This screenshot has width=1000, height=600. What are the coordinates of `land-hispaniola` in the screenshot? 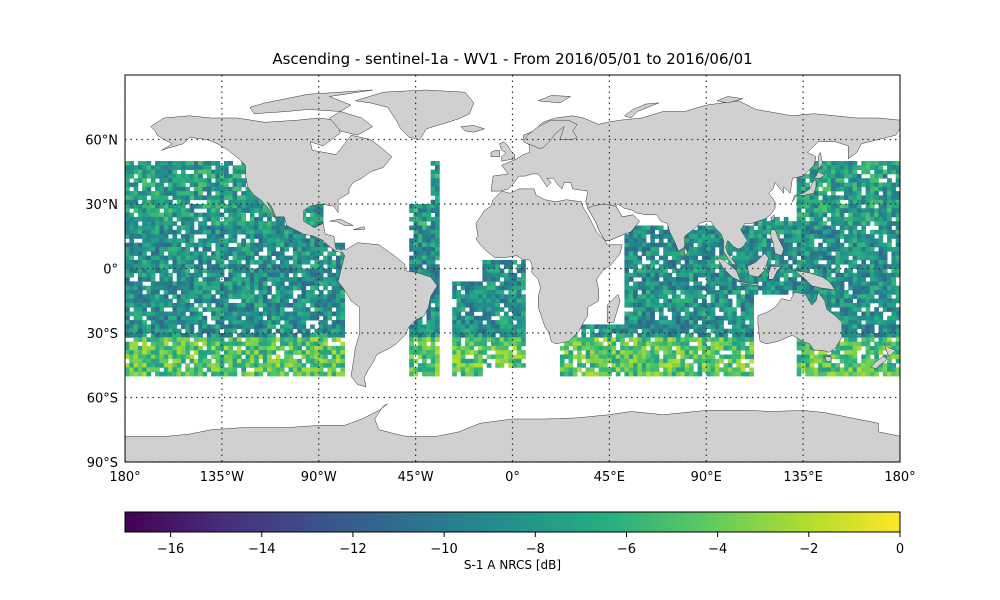 It's located at (359, 228).